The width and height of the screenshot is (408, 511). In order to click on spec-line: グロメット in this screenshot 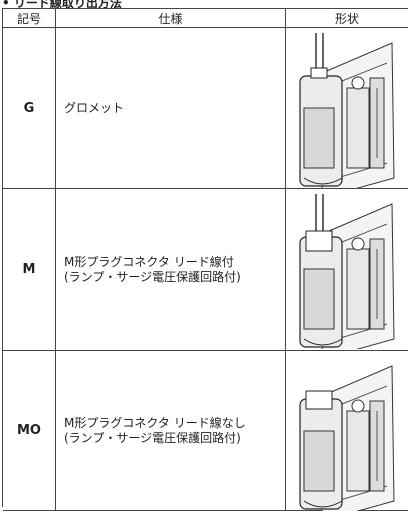, I will do `click(94, 107)`.